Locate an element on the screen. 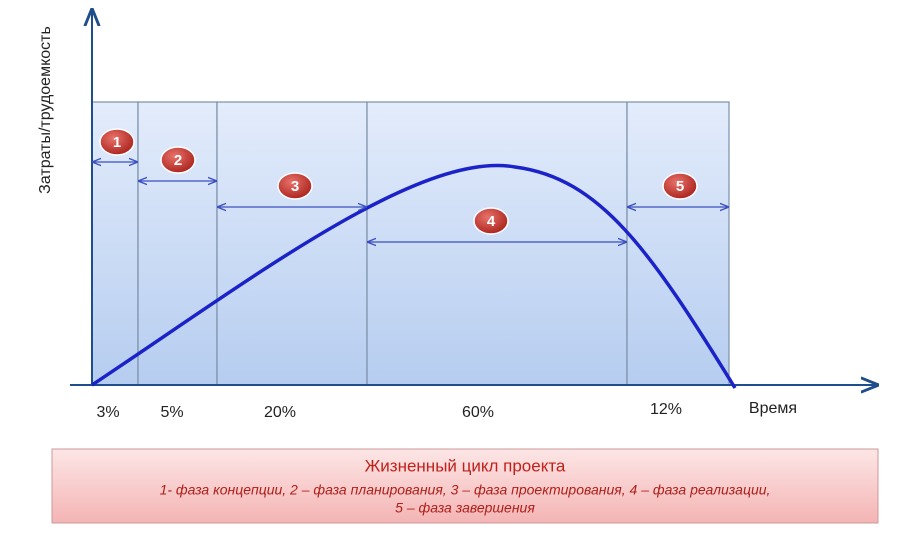 Image resolution: width=904 pixels, height=543 pixels. phase-number: 5 is located at coordinates (680, 186).